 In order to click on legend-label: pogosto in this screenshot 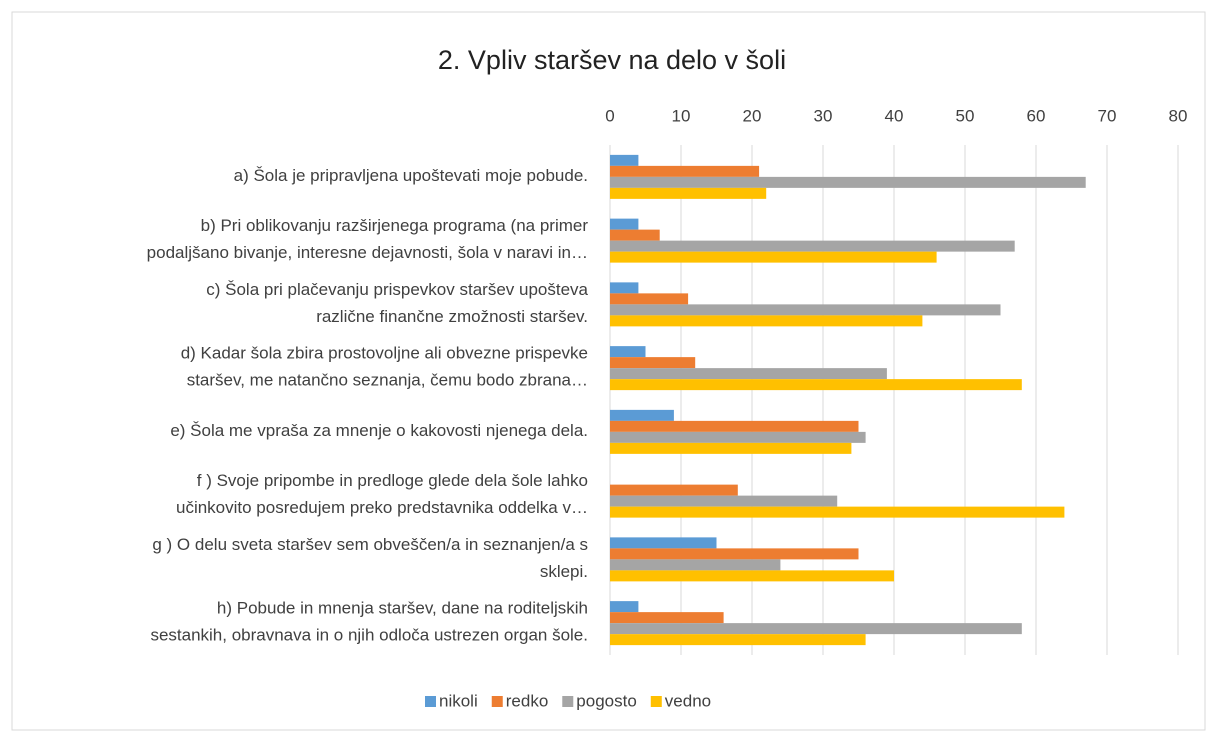, I will do `click(606, 700)`.